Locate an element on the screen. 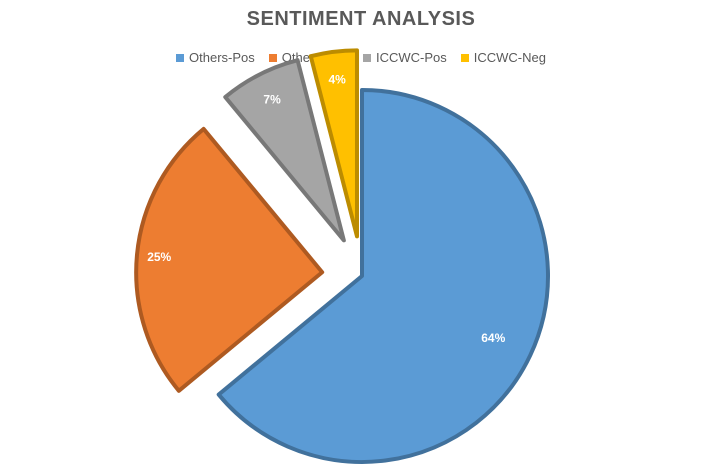 This screenshot has height=471, width=722. legend-item-others-pos: Others-Pos is located at coordinates (215, 57).